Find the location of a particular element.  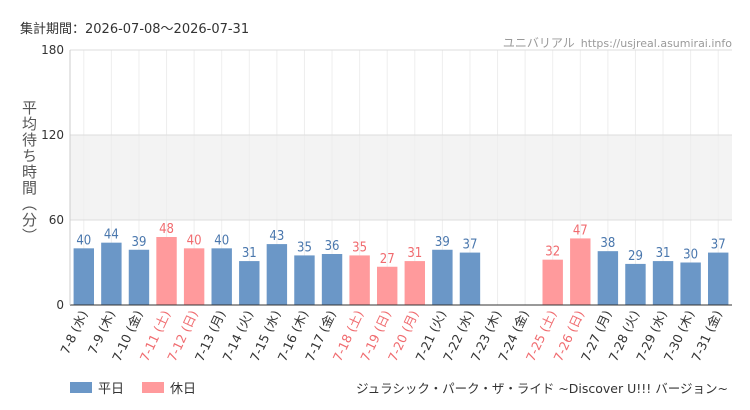

bar-value-label: 30 is located at coordinates (690, 255).